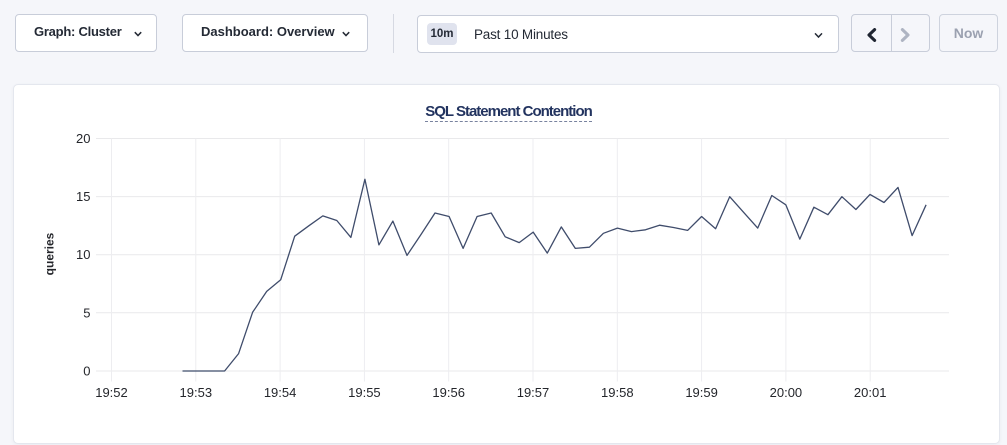 This screenshot has height=445, width=1007. Describe the element at coordinates (83, 254) in the screenshot. I see `svg-text: 10` at that location.